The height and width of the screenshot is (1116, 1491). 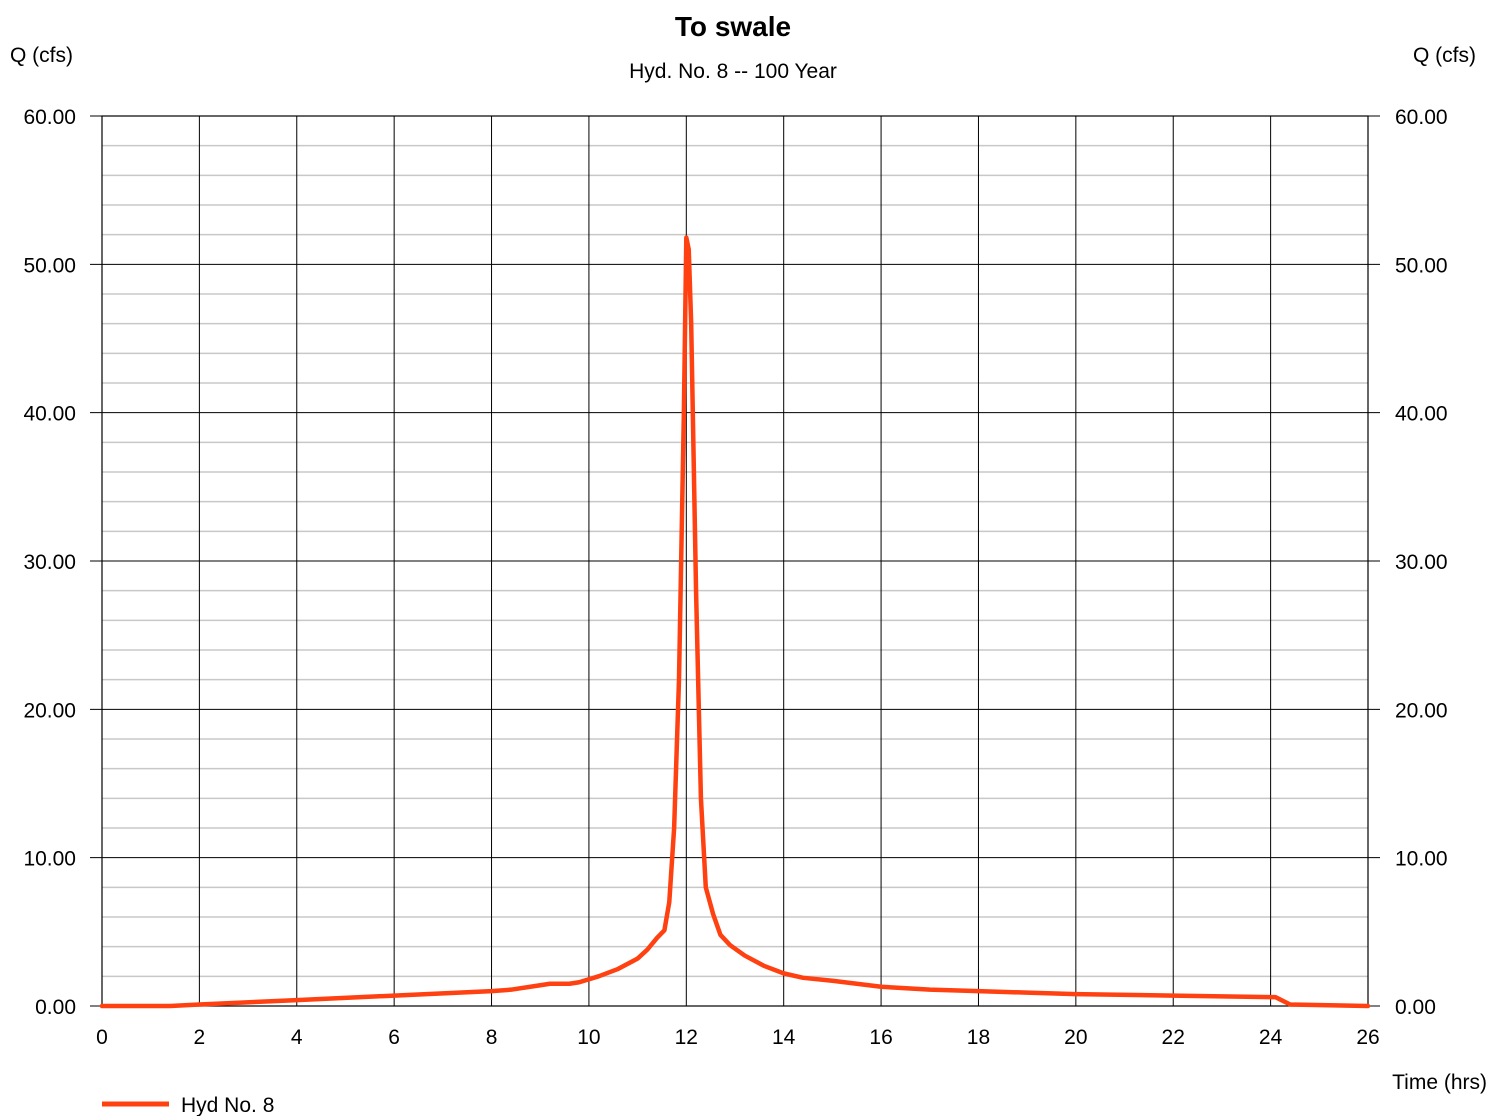 What do you see at coordinates (227, 1105) in the screenshot?
I see `legend-label-hyd-no-8: Hyd No. 8` at bounding box center [227, 1105].